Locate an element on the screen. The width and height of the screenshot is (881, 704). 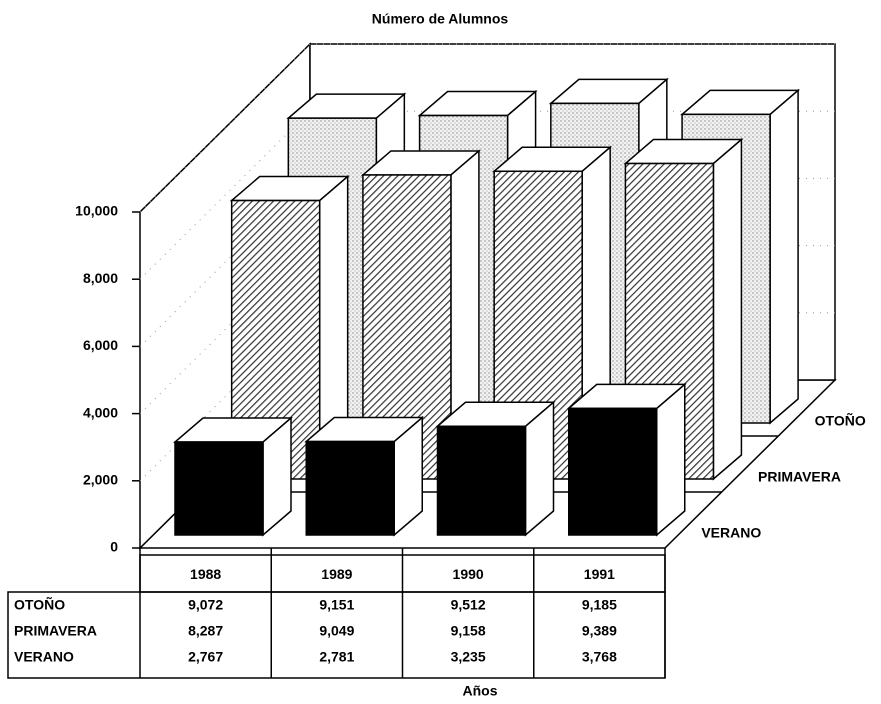
table-cell: 9,049 is located at coordinates (336, 631).